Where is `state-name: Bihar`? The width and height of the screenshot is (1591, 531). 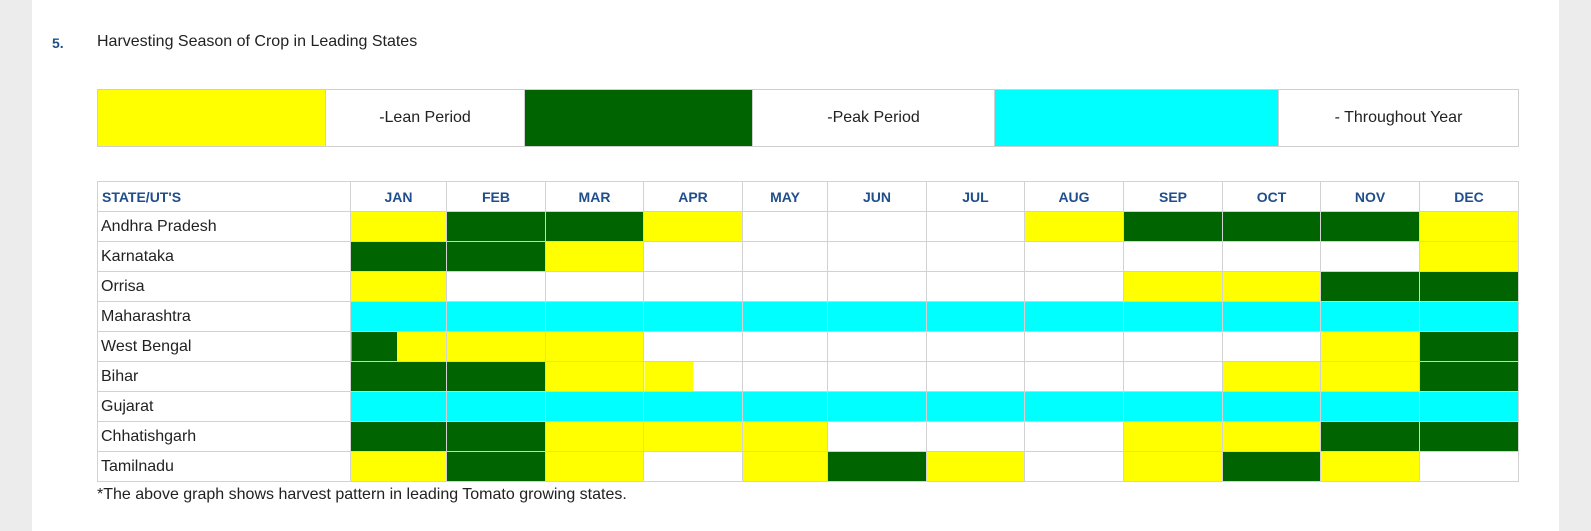
state-name: Bihar is located at coordinates (224, 376).